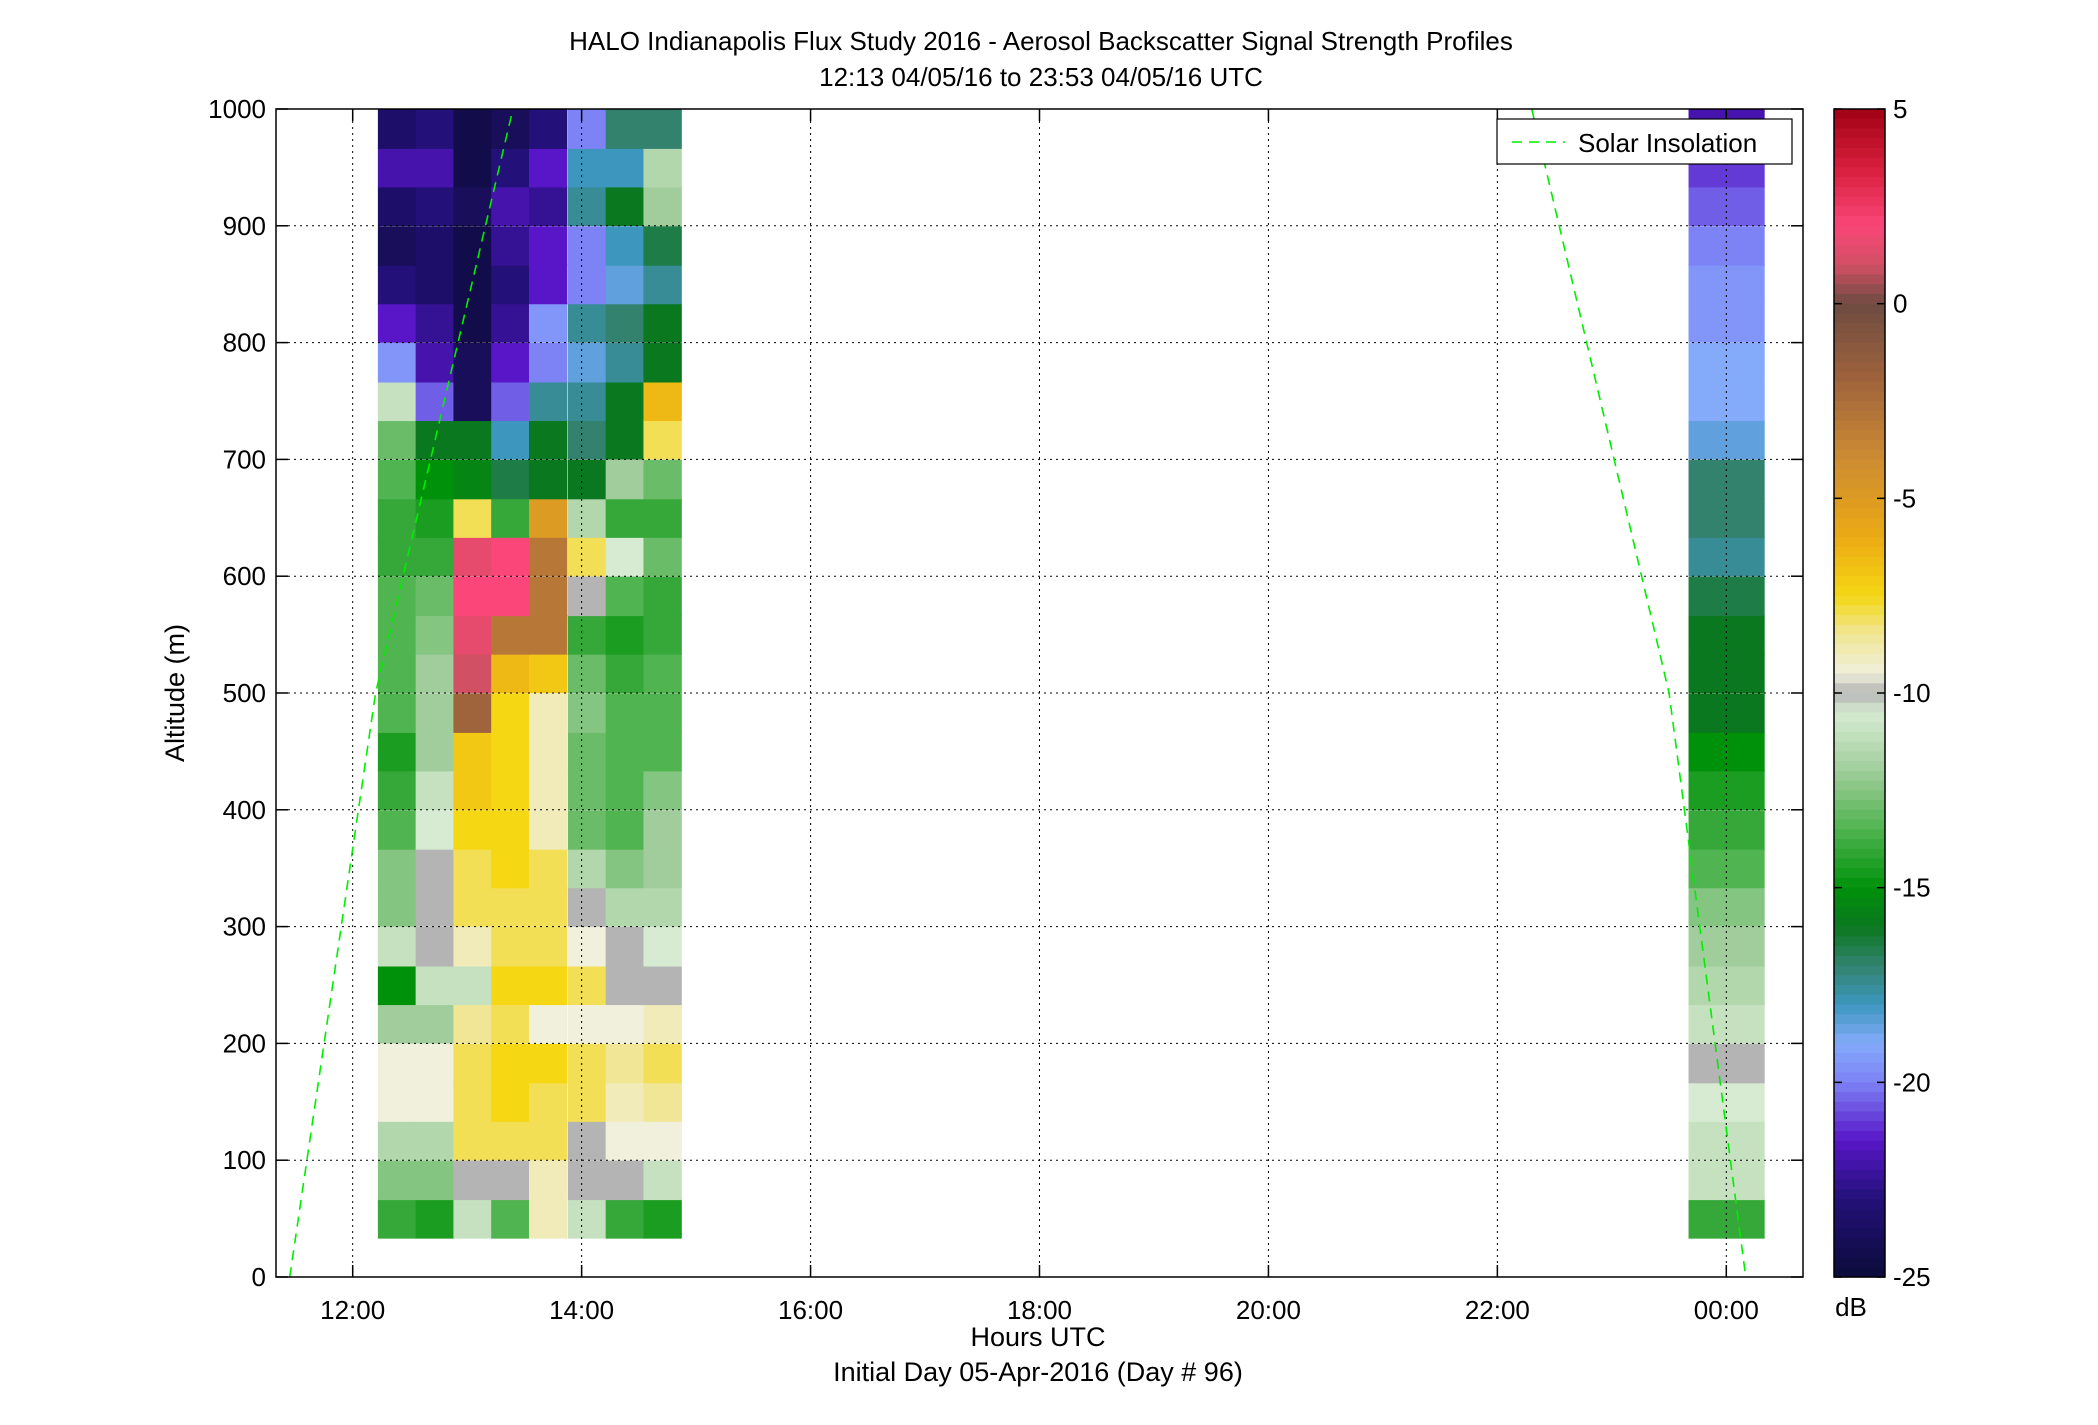 The width and height of the screenshot is (2098, 1425). Describe the element at coordinates (259, 1277) in the screenshot. I see `y-tick-label: 0` at that location.